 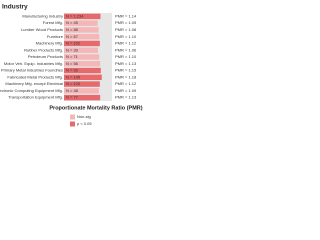 I want to click on value-label: PMR = 1.08, so click(x=126, y=29).